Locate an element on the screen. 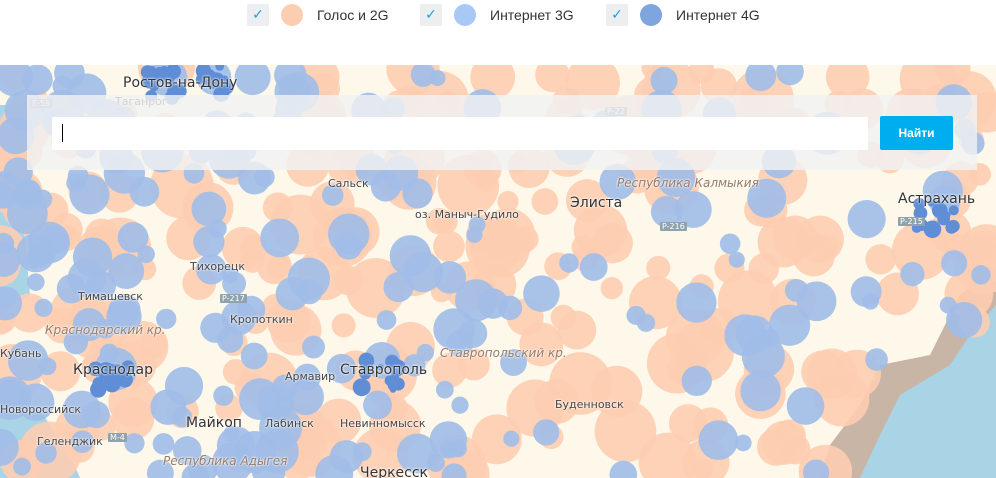 This screenshot has height=478, width=996. color-dot-3g is located at coordinates (465, 15).